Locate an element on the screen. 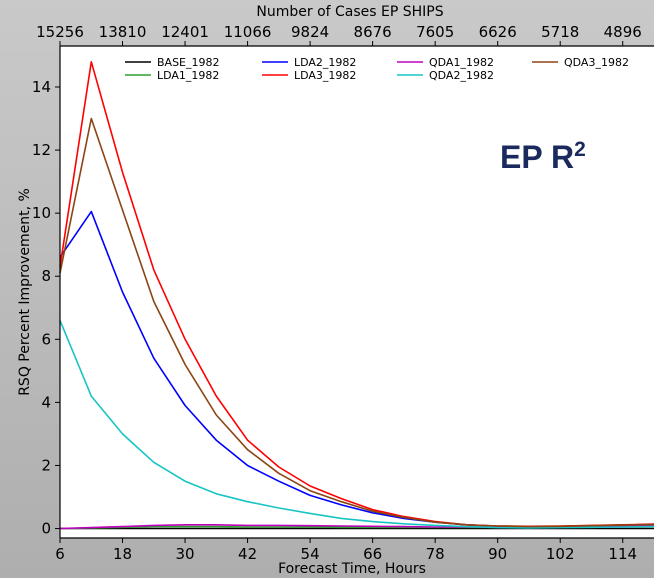 The image size is (654, 578). x-tick-label: 90 is located at coordinates (497, 554).